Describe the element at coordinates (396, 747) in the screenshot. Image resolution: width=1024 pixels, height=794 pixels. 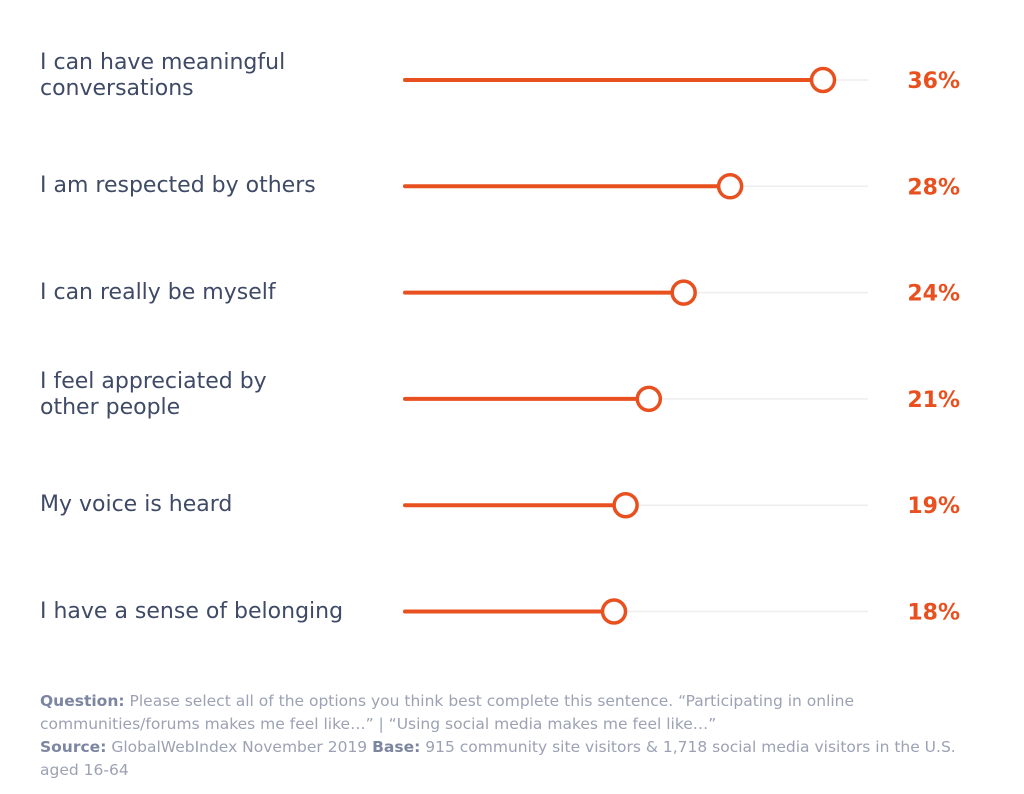
I see `base-label: Base:` at that location.